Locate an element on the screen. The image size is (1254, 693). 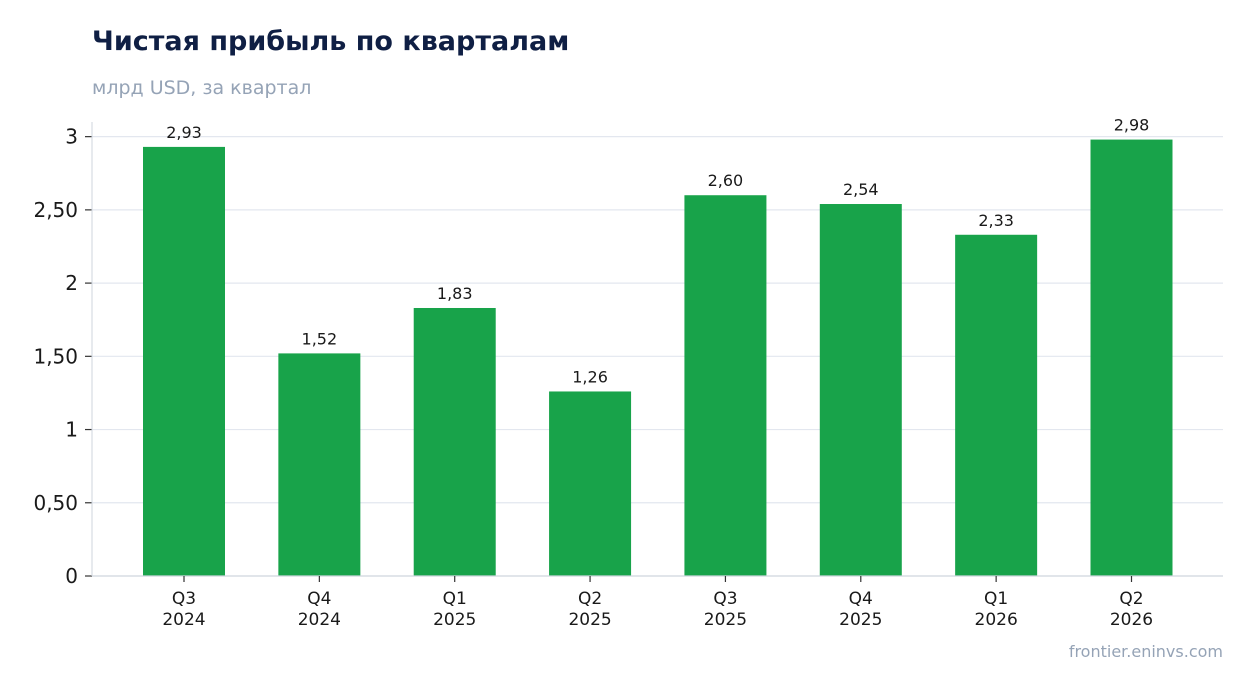
bar-value-label: 2,54 is located at coordinates (861, 189).